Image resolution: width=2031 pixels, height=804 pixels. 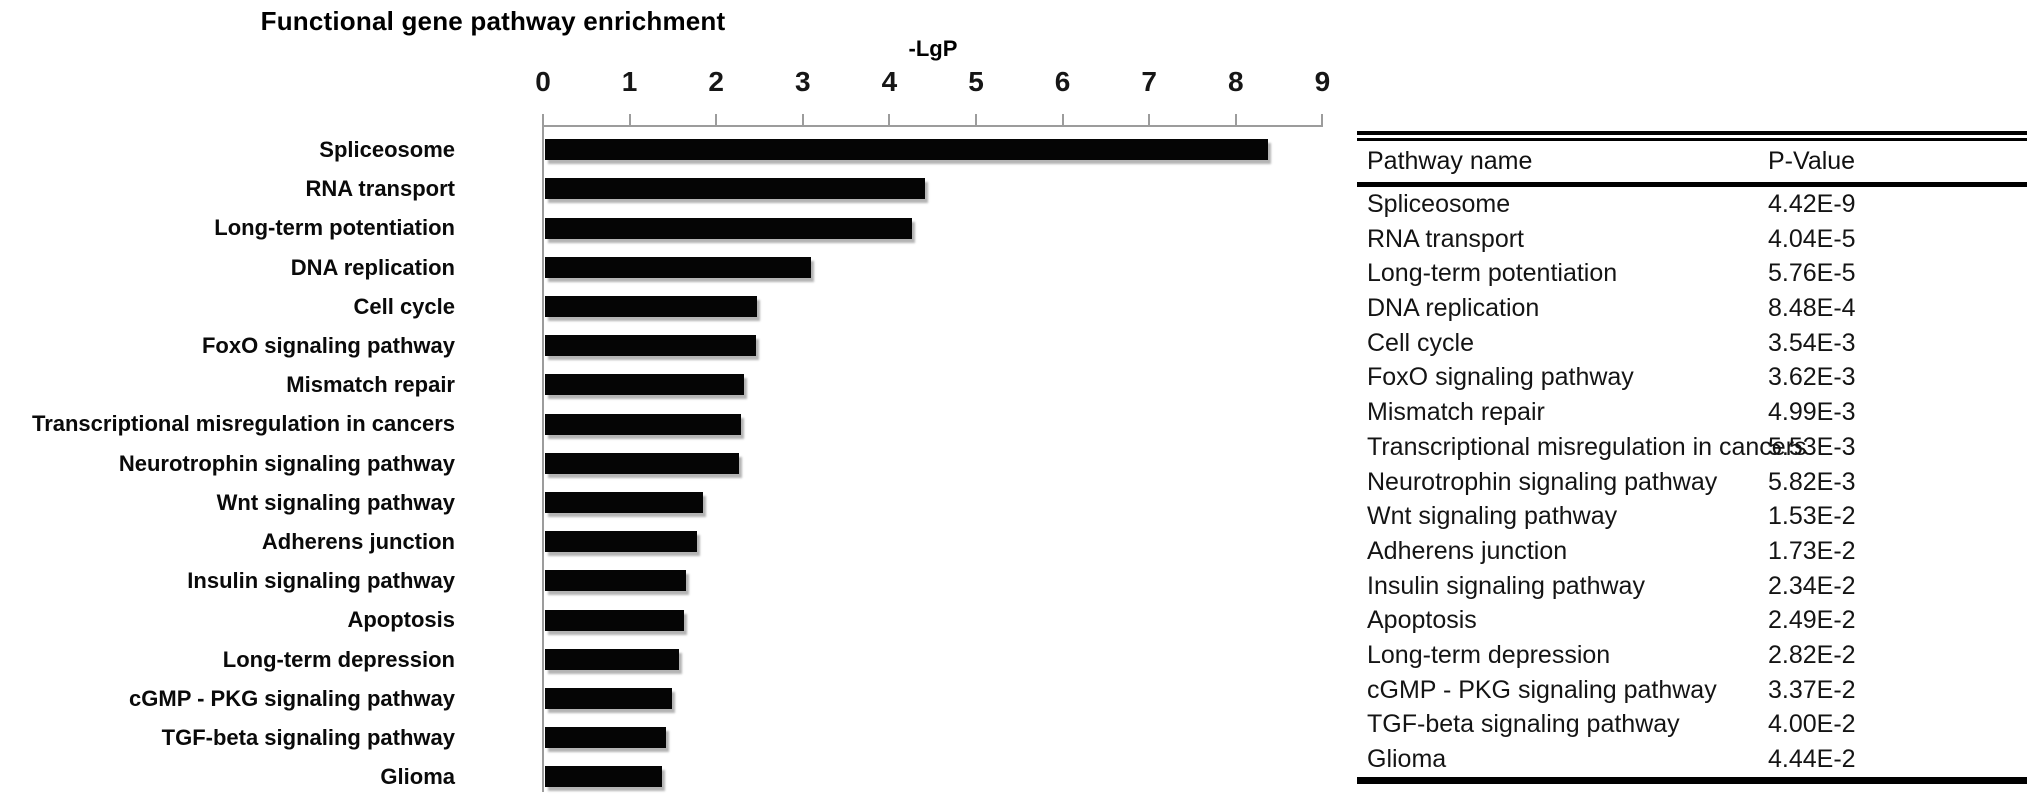 I want to click on category-label: Long-term depression, so click(x=338, y=659).